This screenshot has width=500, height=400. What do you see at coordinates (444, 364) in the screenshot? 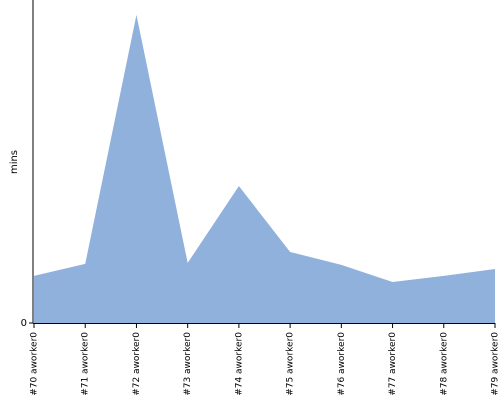
I see `x-tick-label: #78 aworker0` at bounding box center [444, 364].